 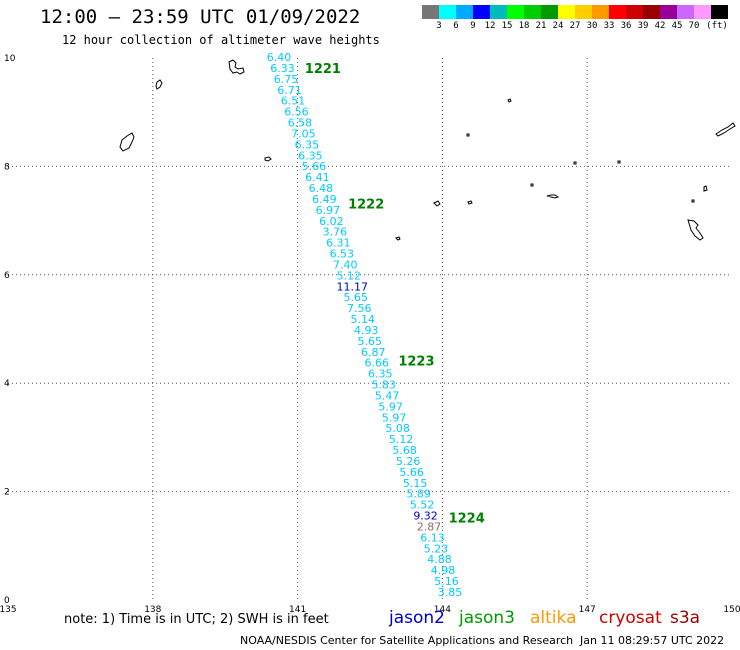 I want to click on wave-height-value: 3.85, so click(x=450, y=592).